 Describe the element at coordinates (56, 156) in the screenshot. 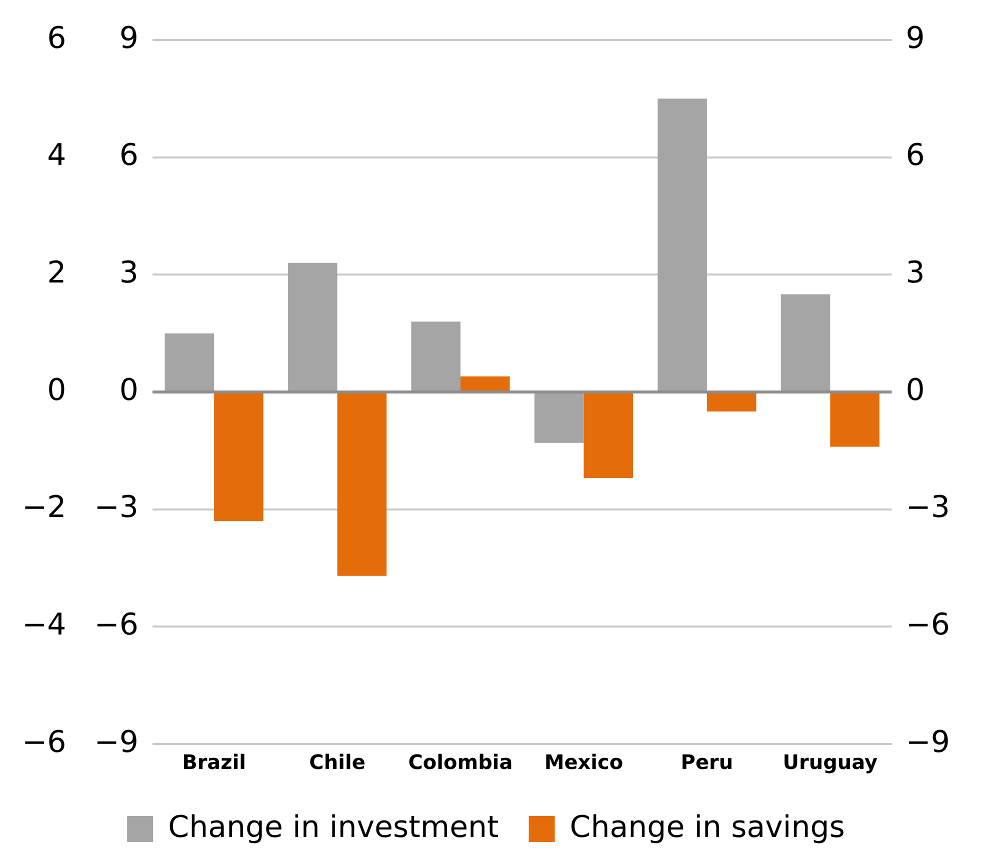

I see `y3-tick-label: 4` at that location.